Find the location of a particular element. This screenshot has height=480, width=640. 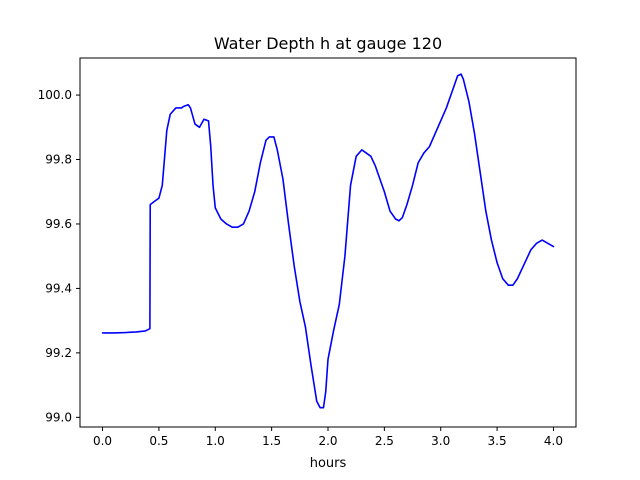

x-tick-label: 4.0 is located at coordinates (553, 441).